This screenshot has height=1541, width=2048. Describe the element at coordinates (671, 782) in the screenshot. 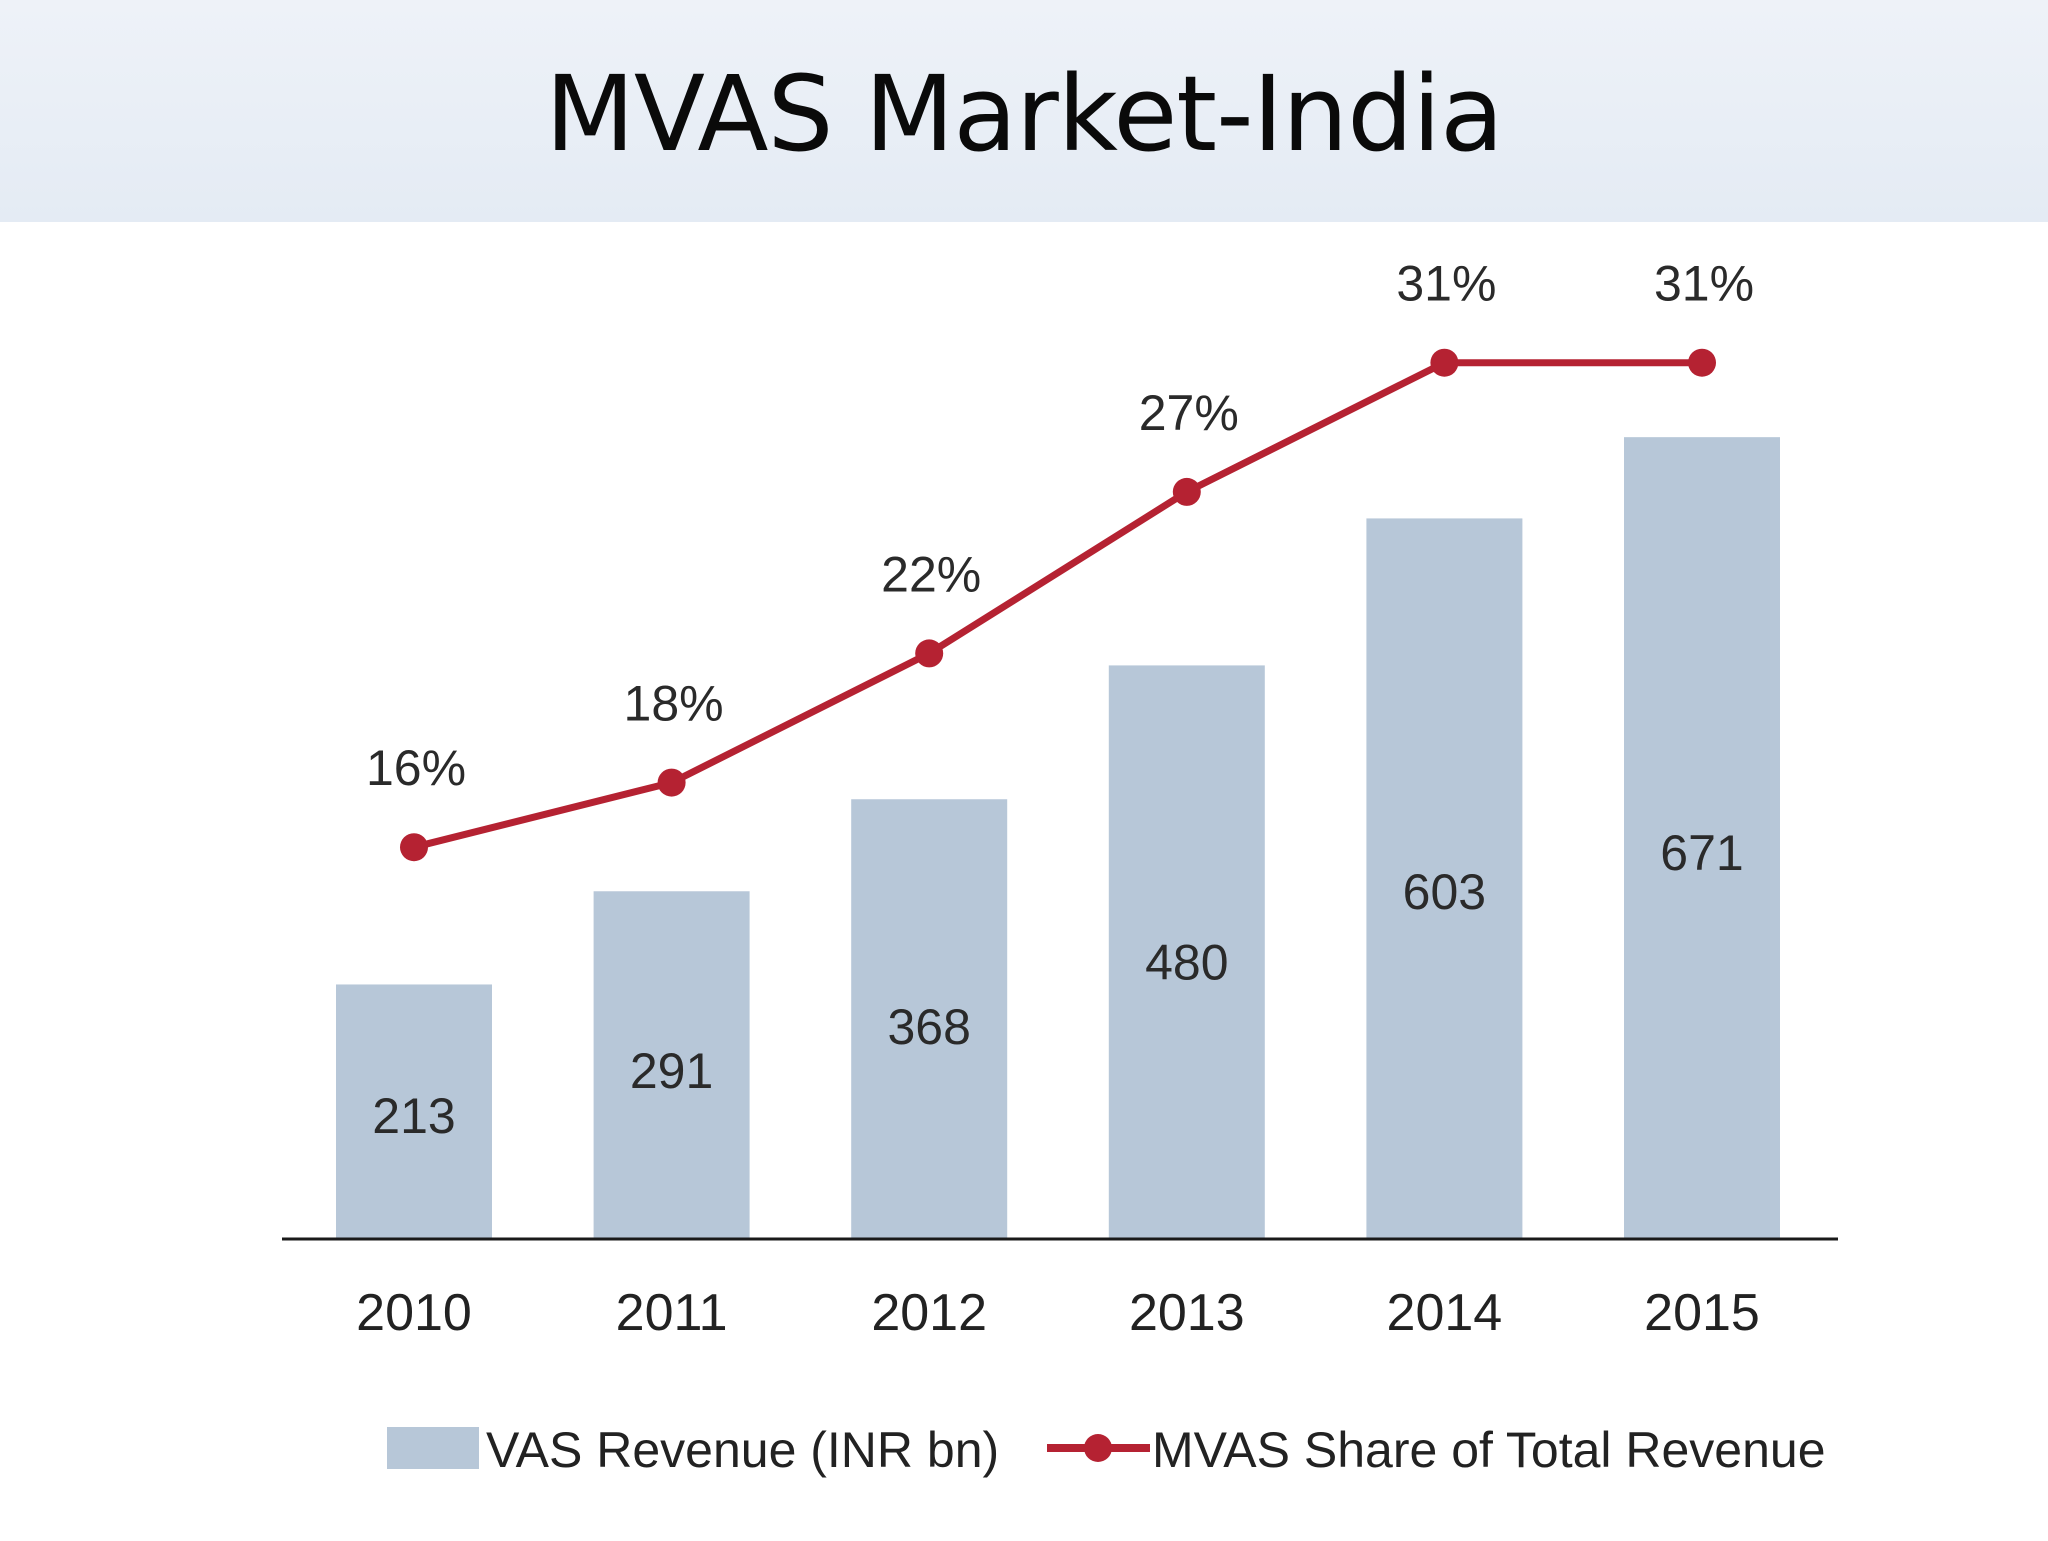

I see `share-point-2011` at that location.